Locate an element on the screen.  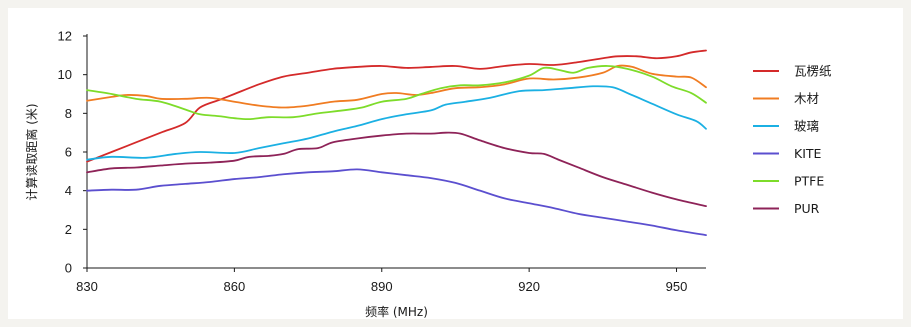
legend-label: 木材 is located at coordinates (806, 98).